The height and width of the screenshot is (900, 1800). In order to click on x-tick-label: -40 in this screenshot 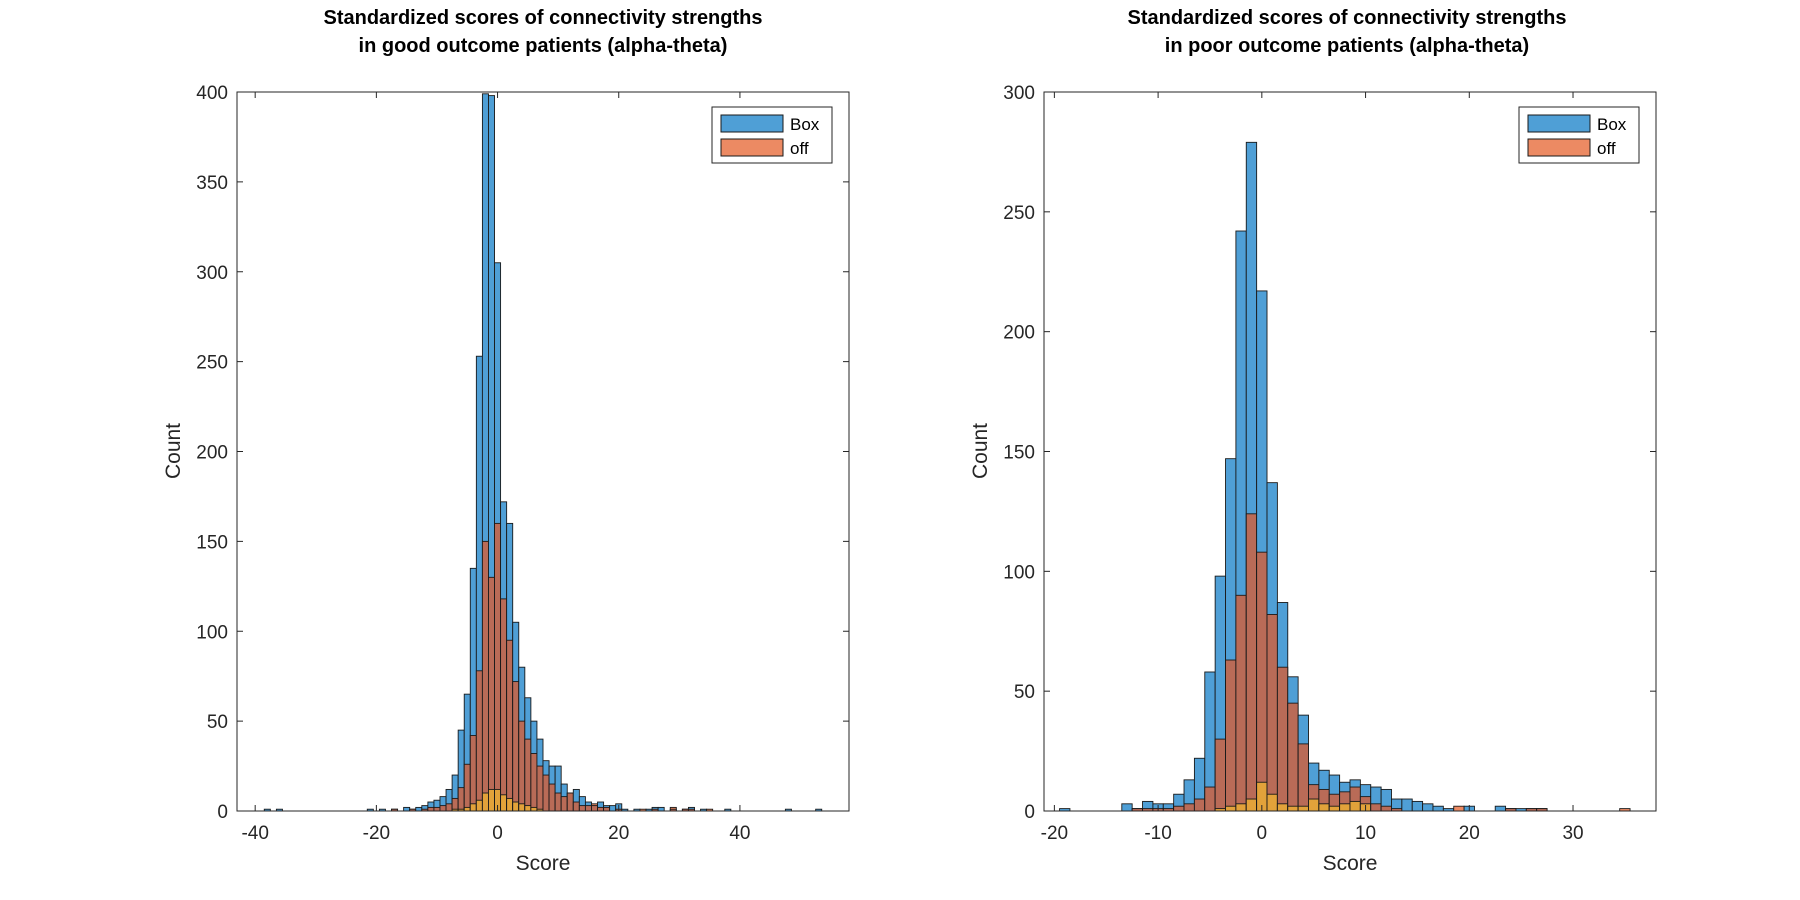, I will do `click(254, 833)`.